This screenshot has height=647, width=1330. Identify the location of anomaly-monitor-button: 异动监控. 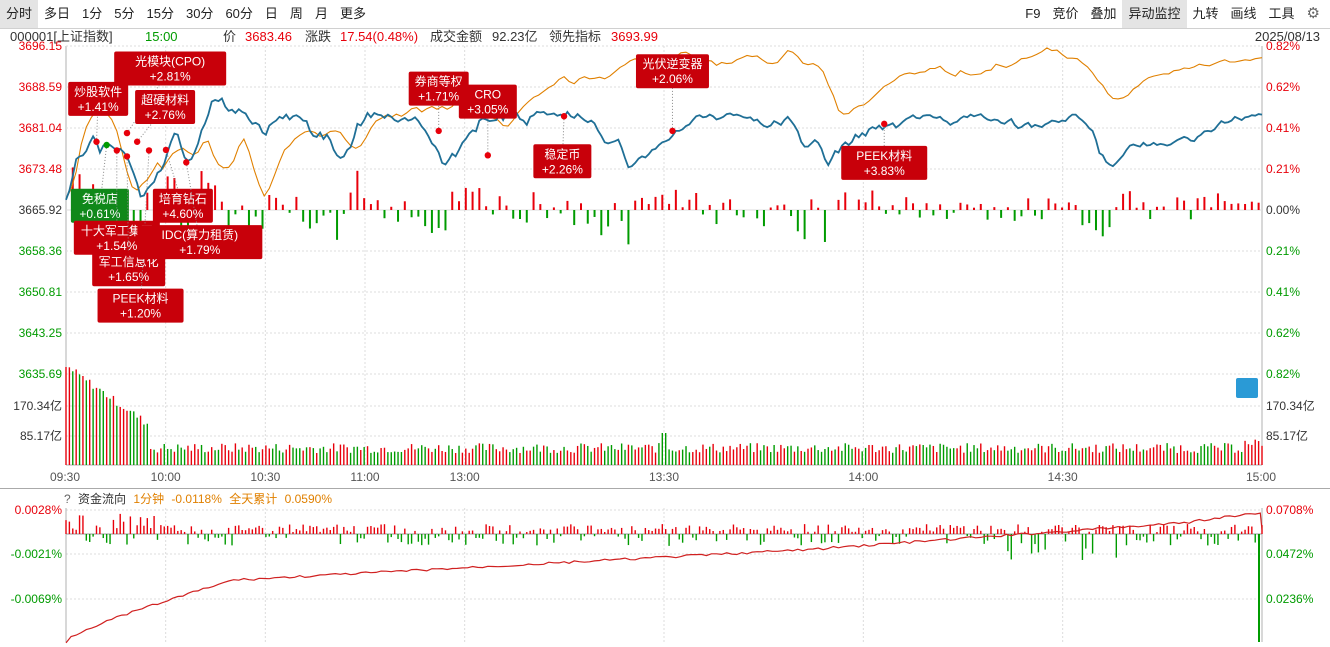
(1154, 14).